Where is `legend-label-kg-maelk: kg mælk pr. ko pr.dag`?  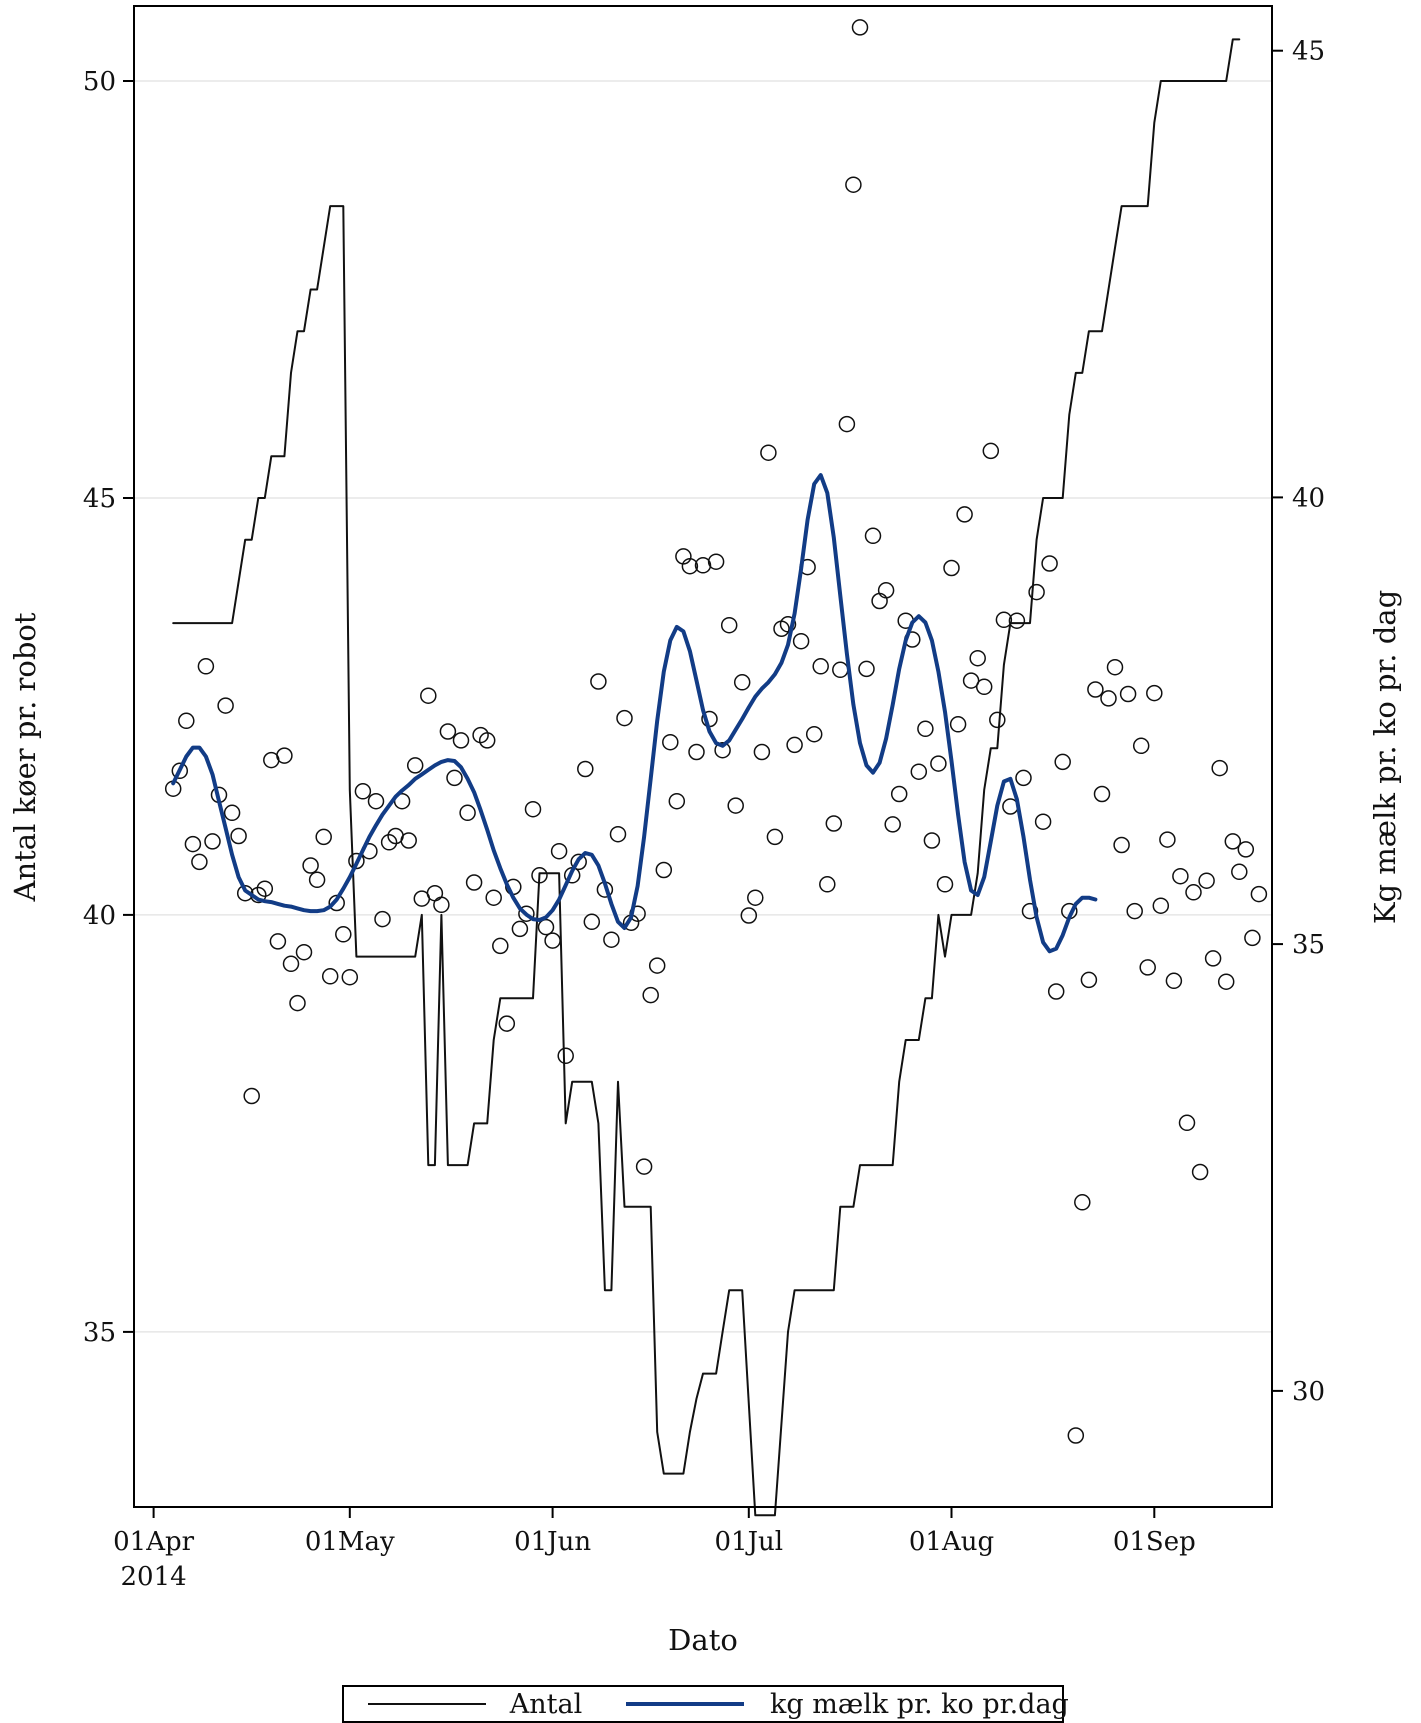
legend-label-kg-maelk: kg mælk pr. ko pr.dag is located at coordinates (919, 1704).